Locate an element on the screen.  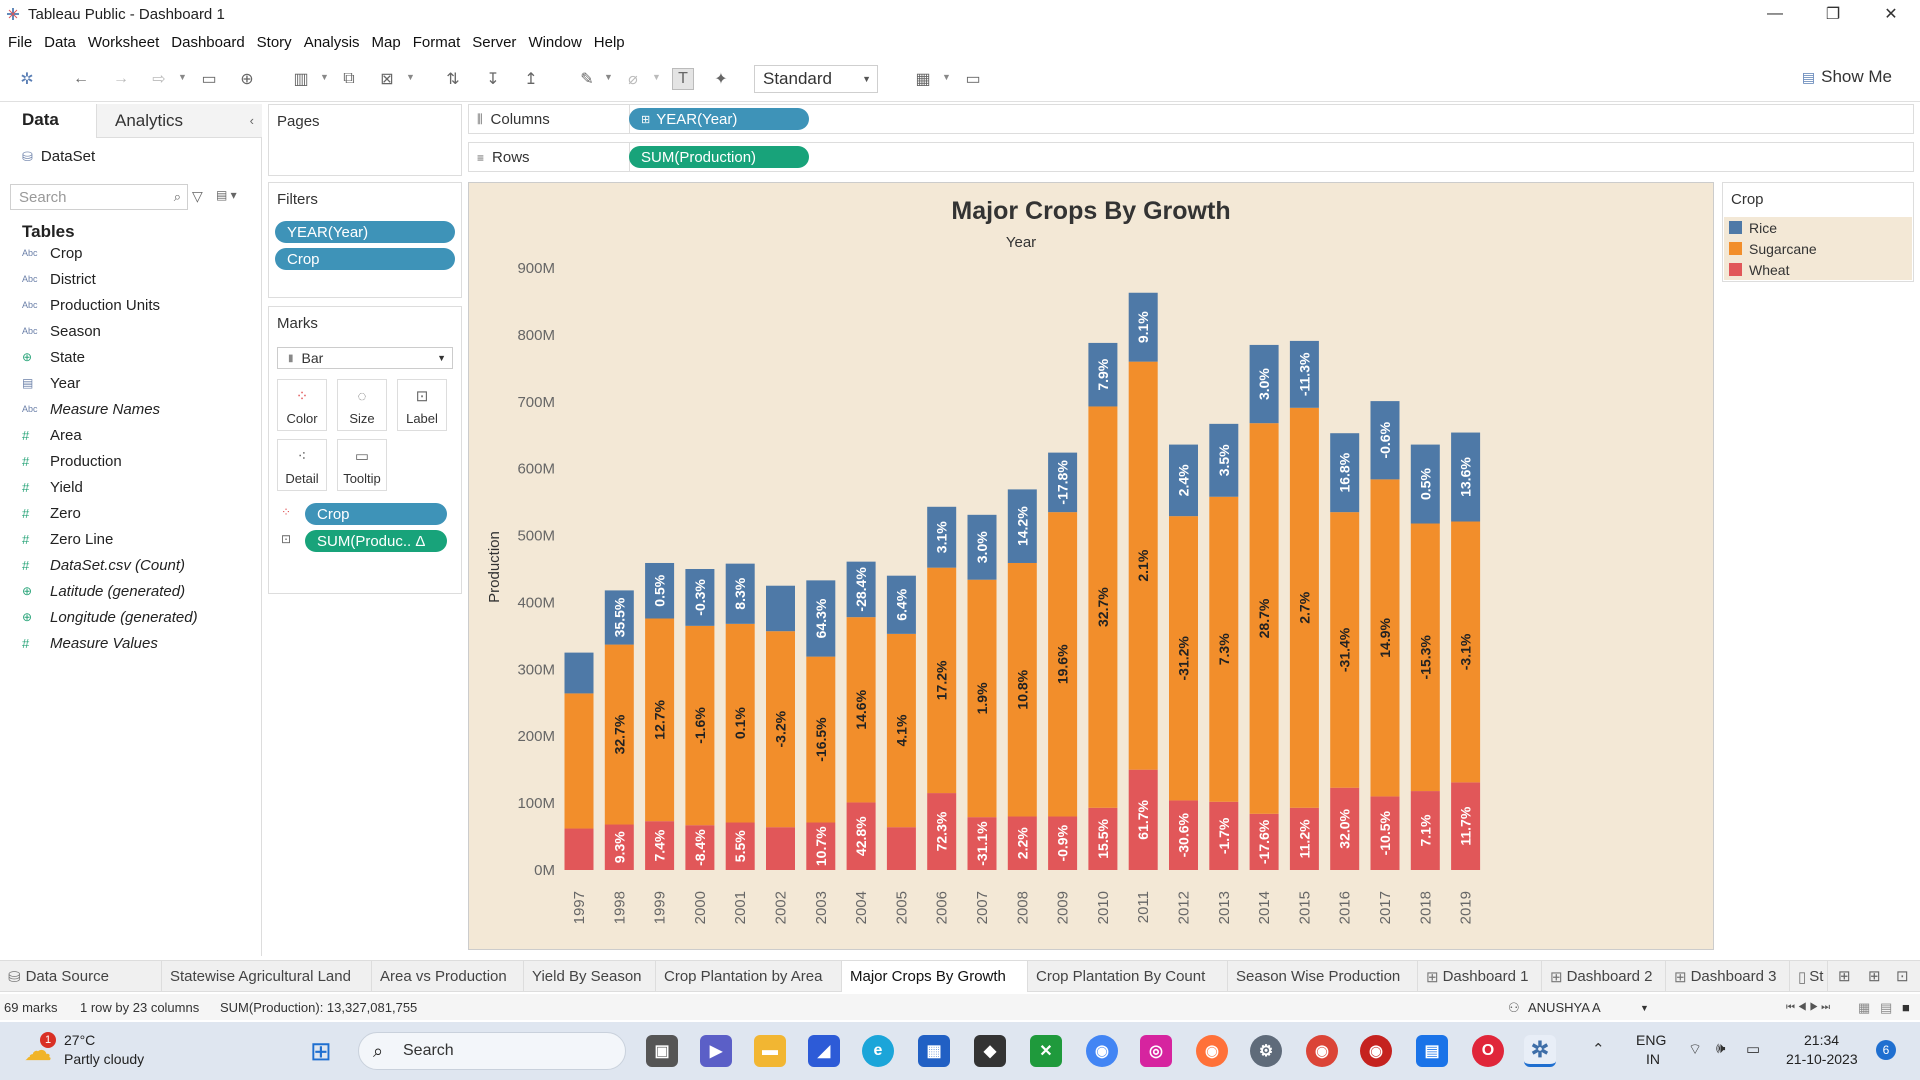
bar-rice-2006 is located at coordinates (942, 537).